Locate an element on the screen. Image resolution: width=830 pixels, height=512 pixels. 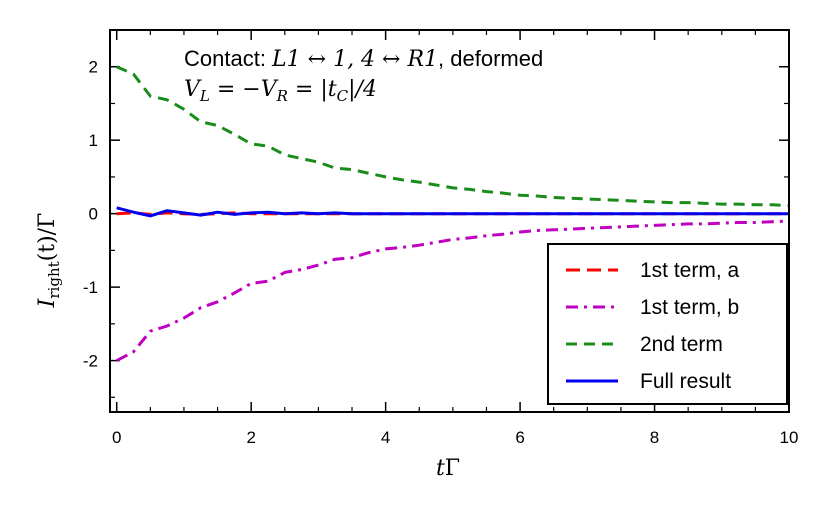
x-tick-label: 4 is located at coordinates (385, 437).